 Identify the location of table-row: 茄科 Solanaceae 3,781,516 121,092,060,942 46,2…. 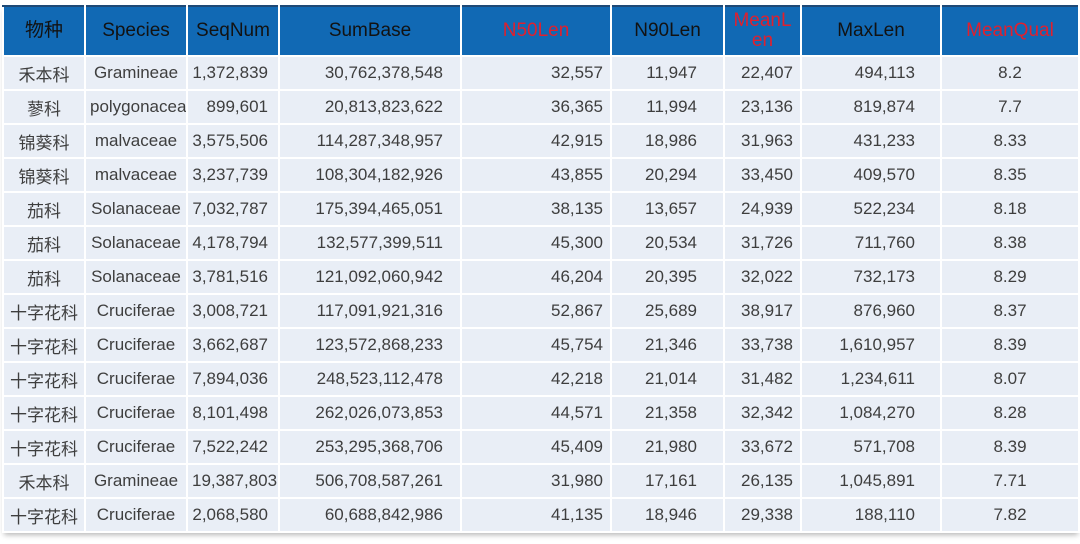
(541, 277).